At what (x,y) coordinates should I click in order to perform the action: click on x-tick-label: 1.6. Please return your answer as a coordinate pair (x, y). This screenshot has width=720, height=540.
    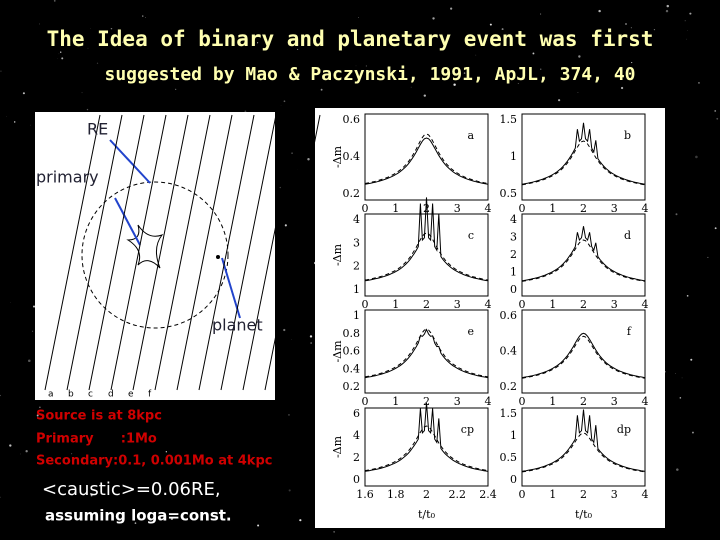
    Looking at the image, I should click on (365, 494).